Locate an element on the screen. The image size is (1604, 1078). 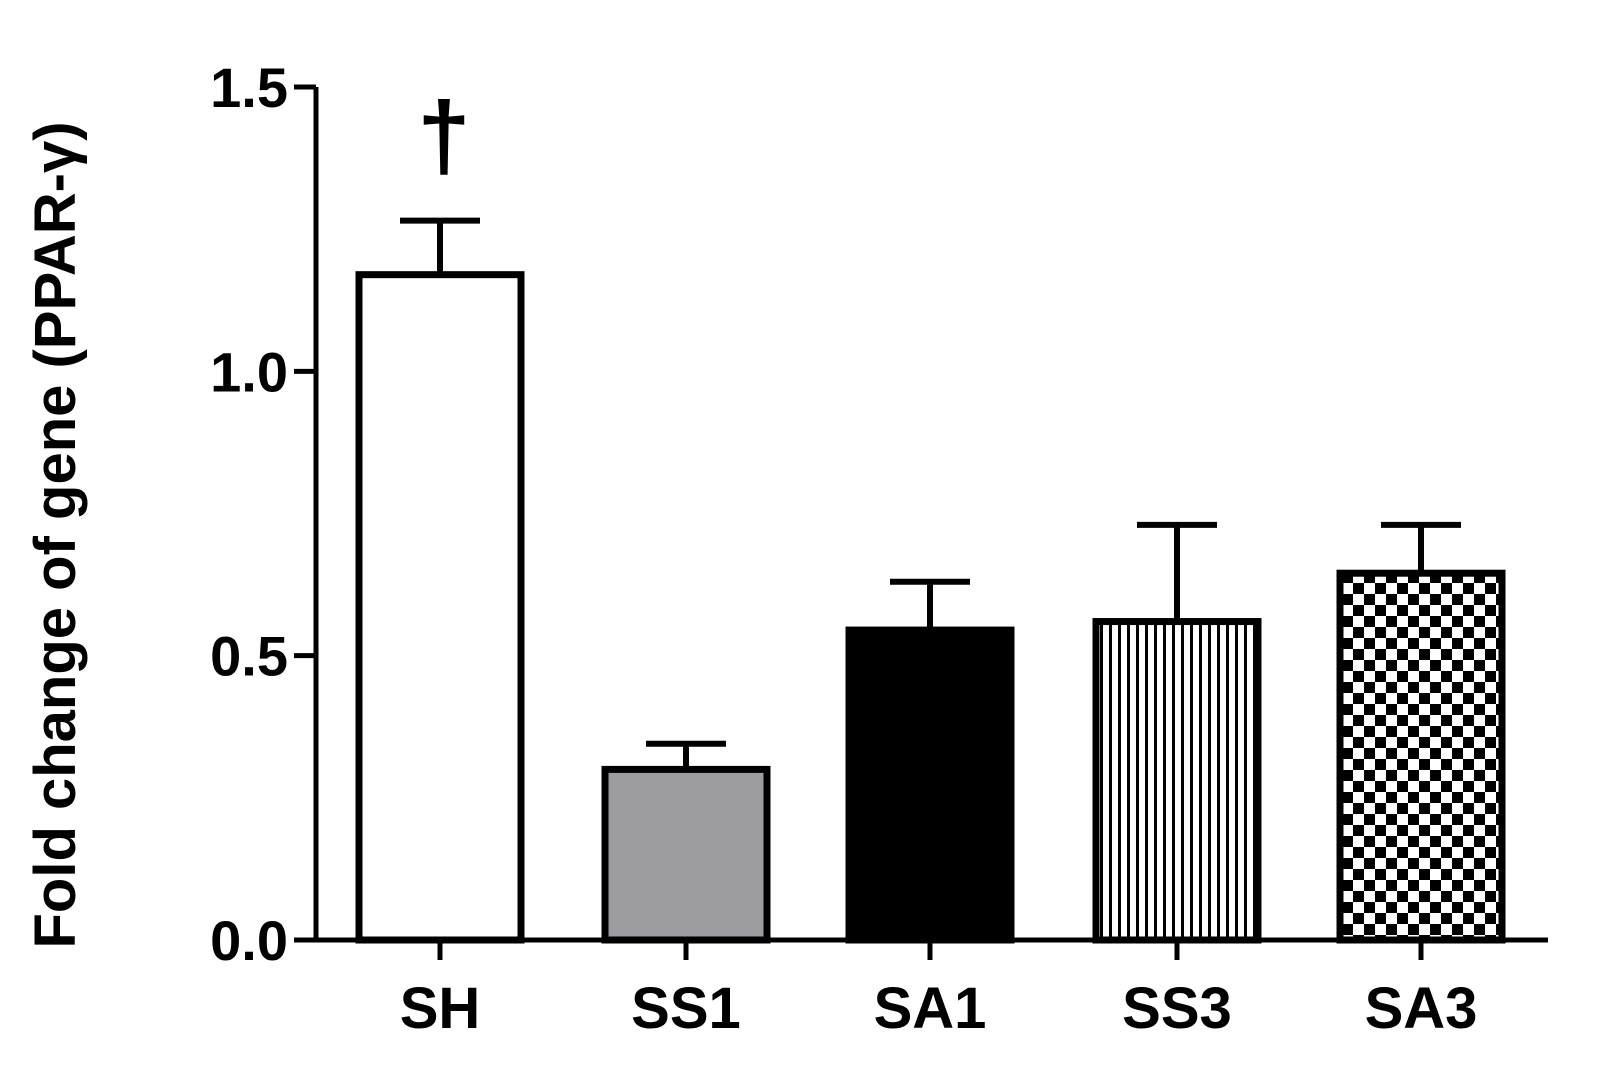
x-tick-label: SS1 is located at coordinates (686, 1008).